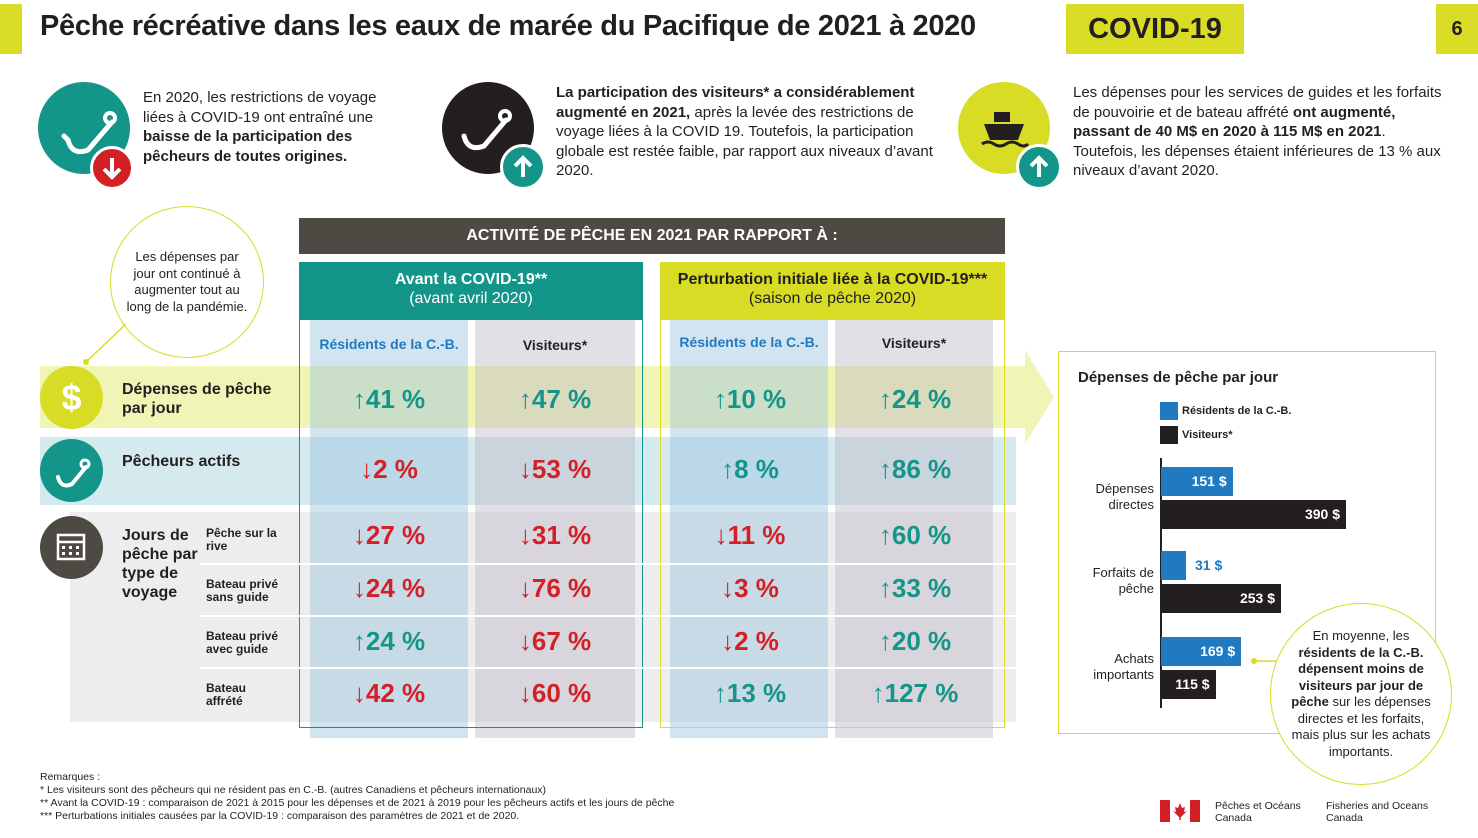 The height and width of the screenshot is (838, 1478). Describe the element at coordinates (1201, 651) in the screenshot. I see `bar-residents: 169 $` at that location.